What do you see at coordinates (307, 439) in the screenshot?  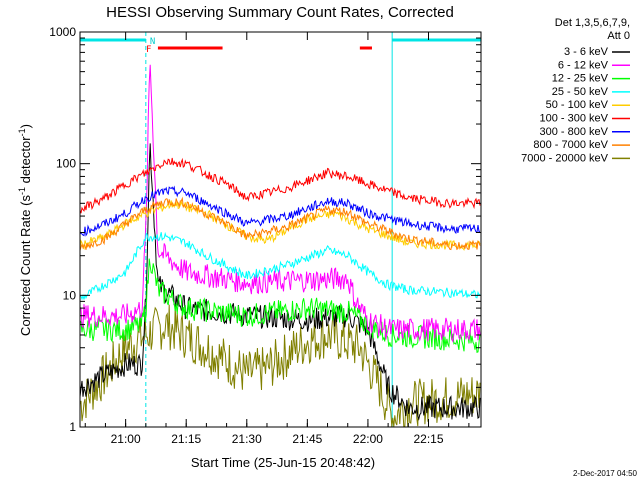 I see `x-tick-label-3: 21:45` at bounding box center [307, 439].